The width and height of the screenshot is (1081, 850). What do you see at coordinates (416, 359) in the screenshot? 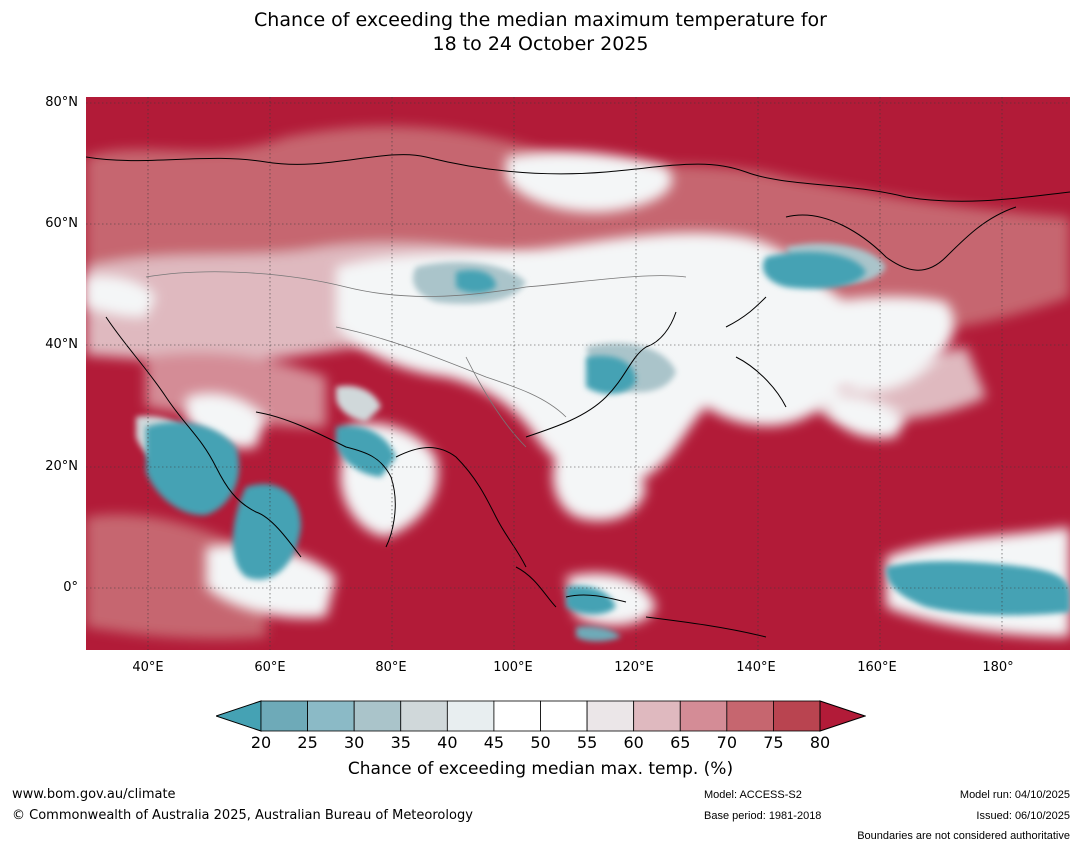
I see `borders` at bounding box center [416, 359].